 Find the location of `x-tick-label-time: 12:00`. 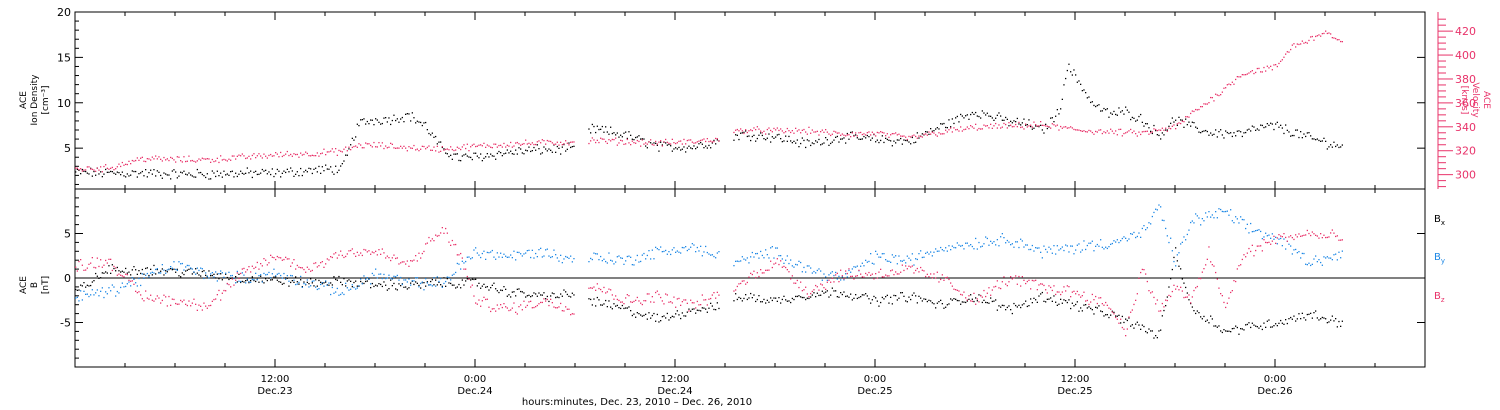

x-tick-label-time: 12:00 is located at coordinates (675, 379).